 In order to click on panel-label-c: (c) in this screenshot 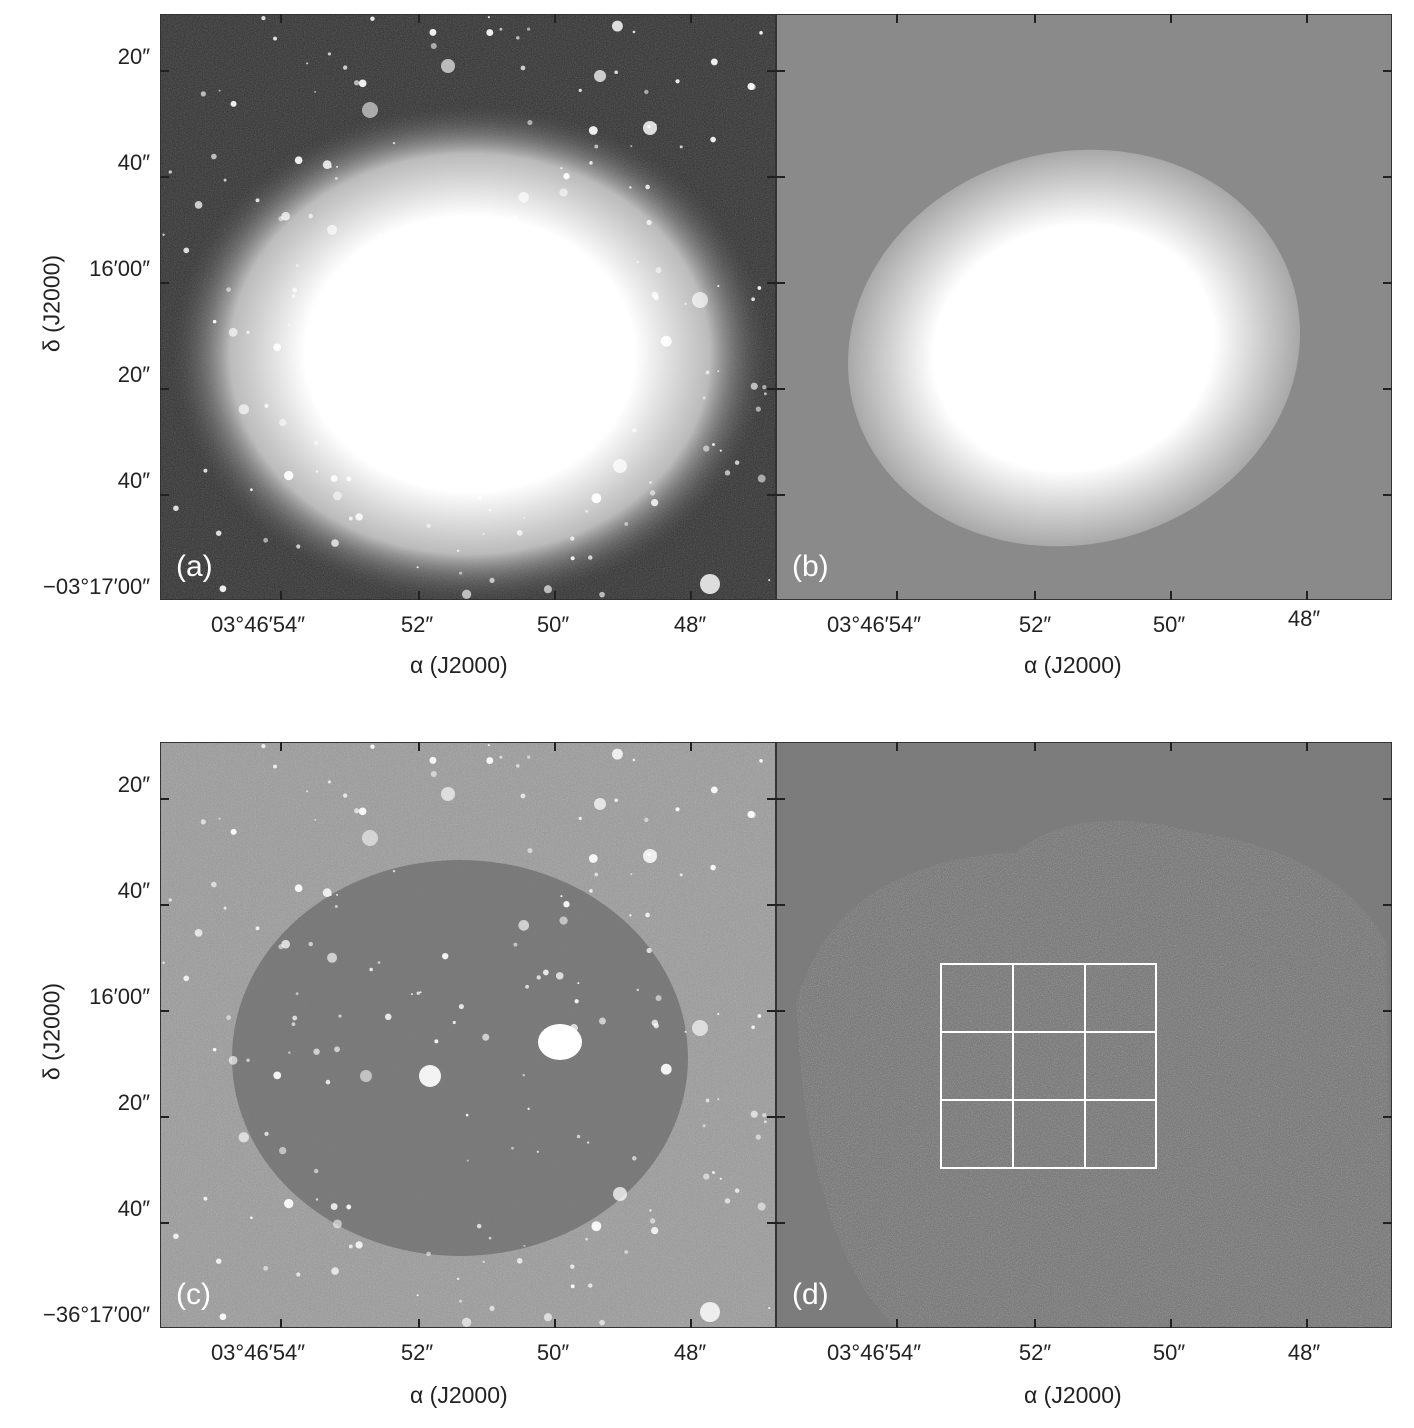, I will do `click(193, 1294)`.